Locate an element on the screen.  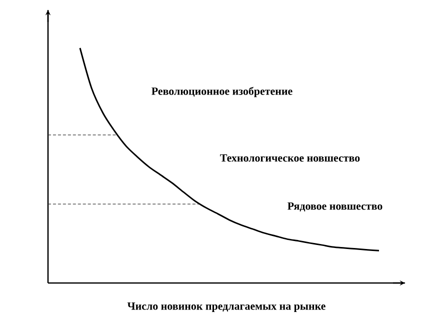
annotation: Революционное изобретение is located at coordinates (222, 92).